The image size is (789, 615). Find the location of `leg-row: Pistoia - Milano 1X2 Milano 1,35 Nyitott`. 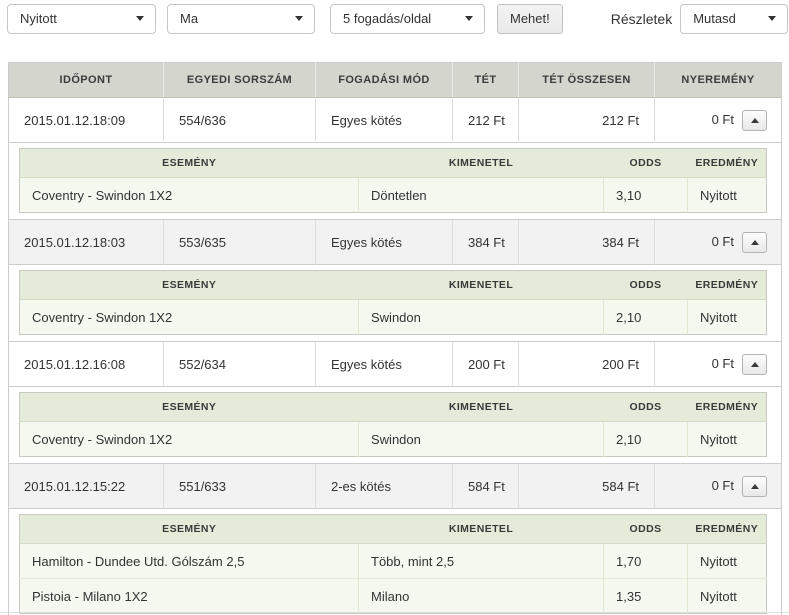

leg-row: Pistoia - Milano 1X2 Milano 1,35 Nyitott is located at coordinates (393, 596).